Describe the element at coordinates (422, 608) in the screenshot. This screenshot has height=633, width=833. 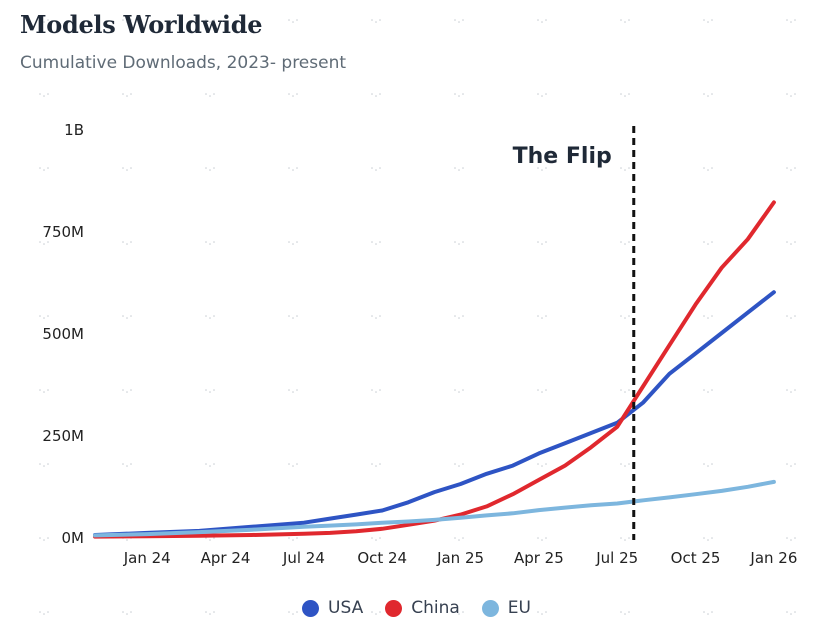
I see `legend-item-china: China` at that location.